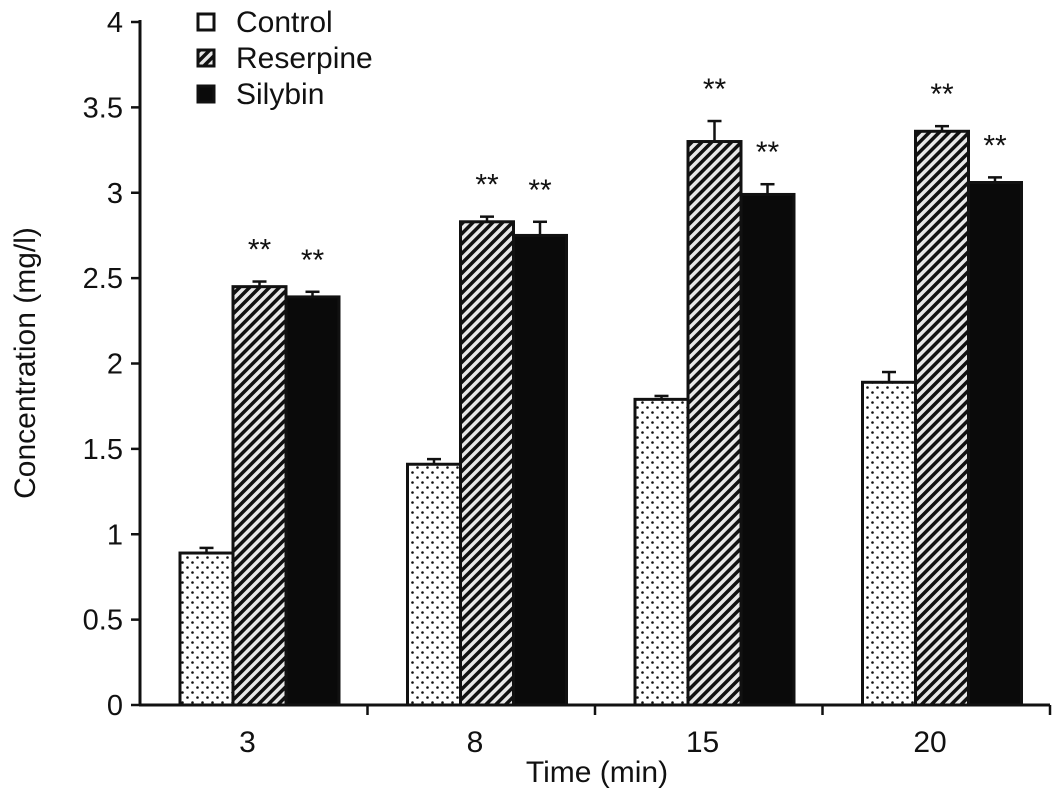 The height and width of the screenshot is (812, 1063). What do you see at coordinates (475, 742) in the screenshot?
I see `x-tick-label: 8` at bounding box center [475, 742].